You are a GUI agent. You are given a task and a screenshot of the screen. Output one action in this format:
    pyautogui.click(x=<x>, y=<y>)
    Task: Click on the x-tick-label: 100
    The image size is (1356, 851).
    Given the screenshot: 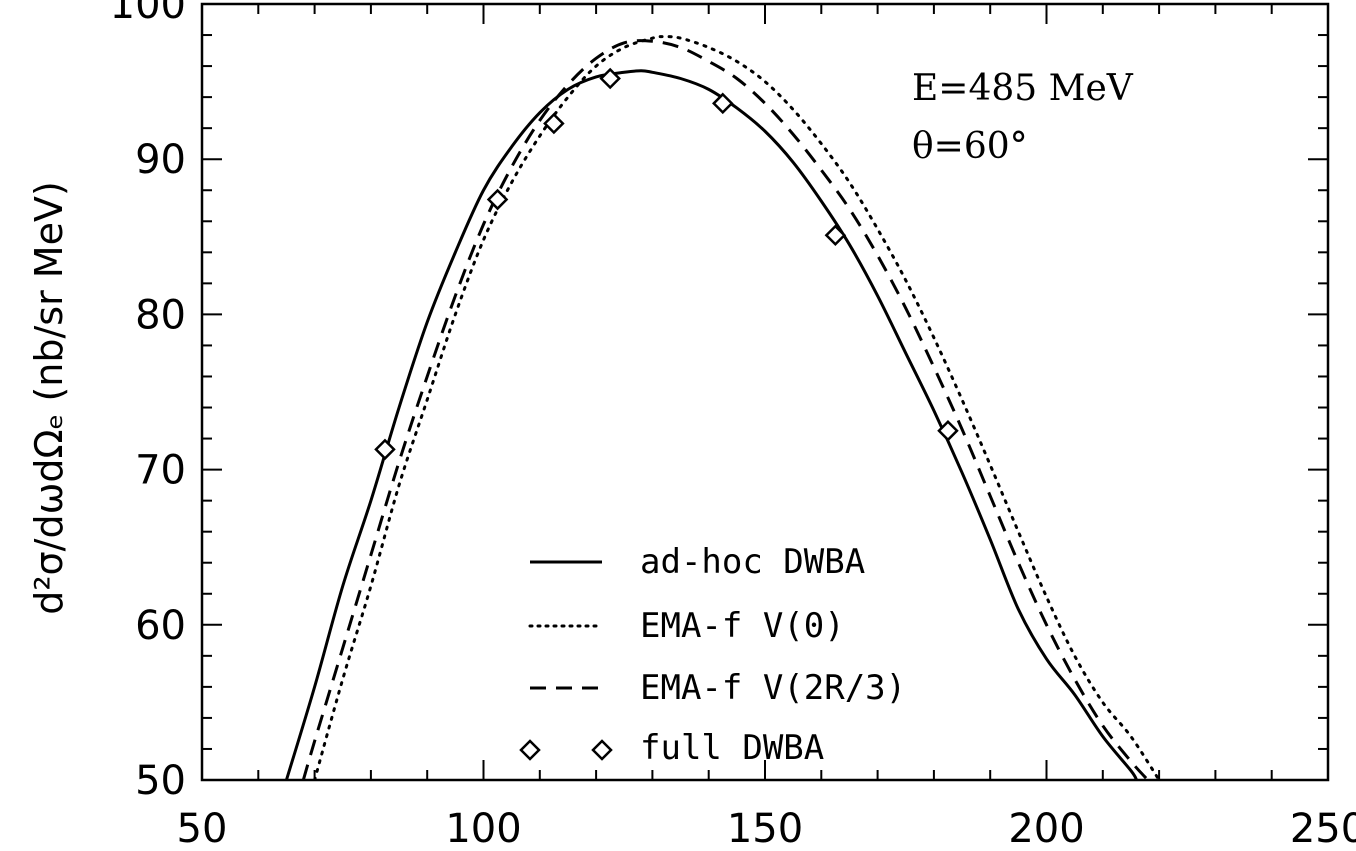 What is the action you would take?
    pyautogui.click(x=483, y=828)
    